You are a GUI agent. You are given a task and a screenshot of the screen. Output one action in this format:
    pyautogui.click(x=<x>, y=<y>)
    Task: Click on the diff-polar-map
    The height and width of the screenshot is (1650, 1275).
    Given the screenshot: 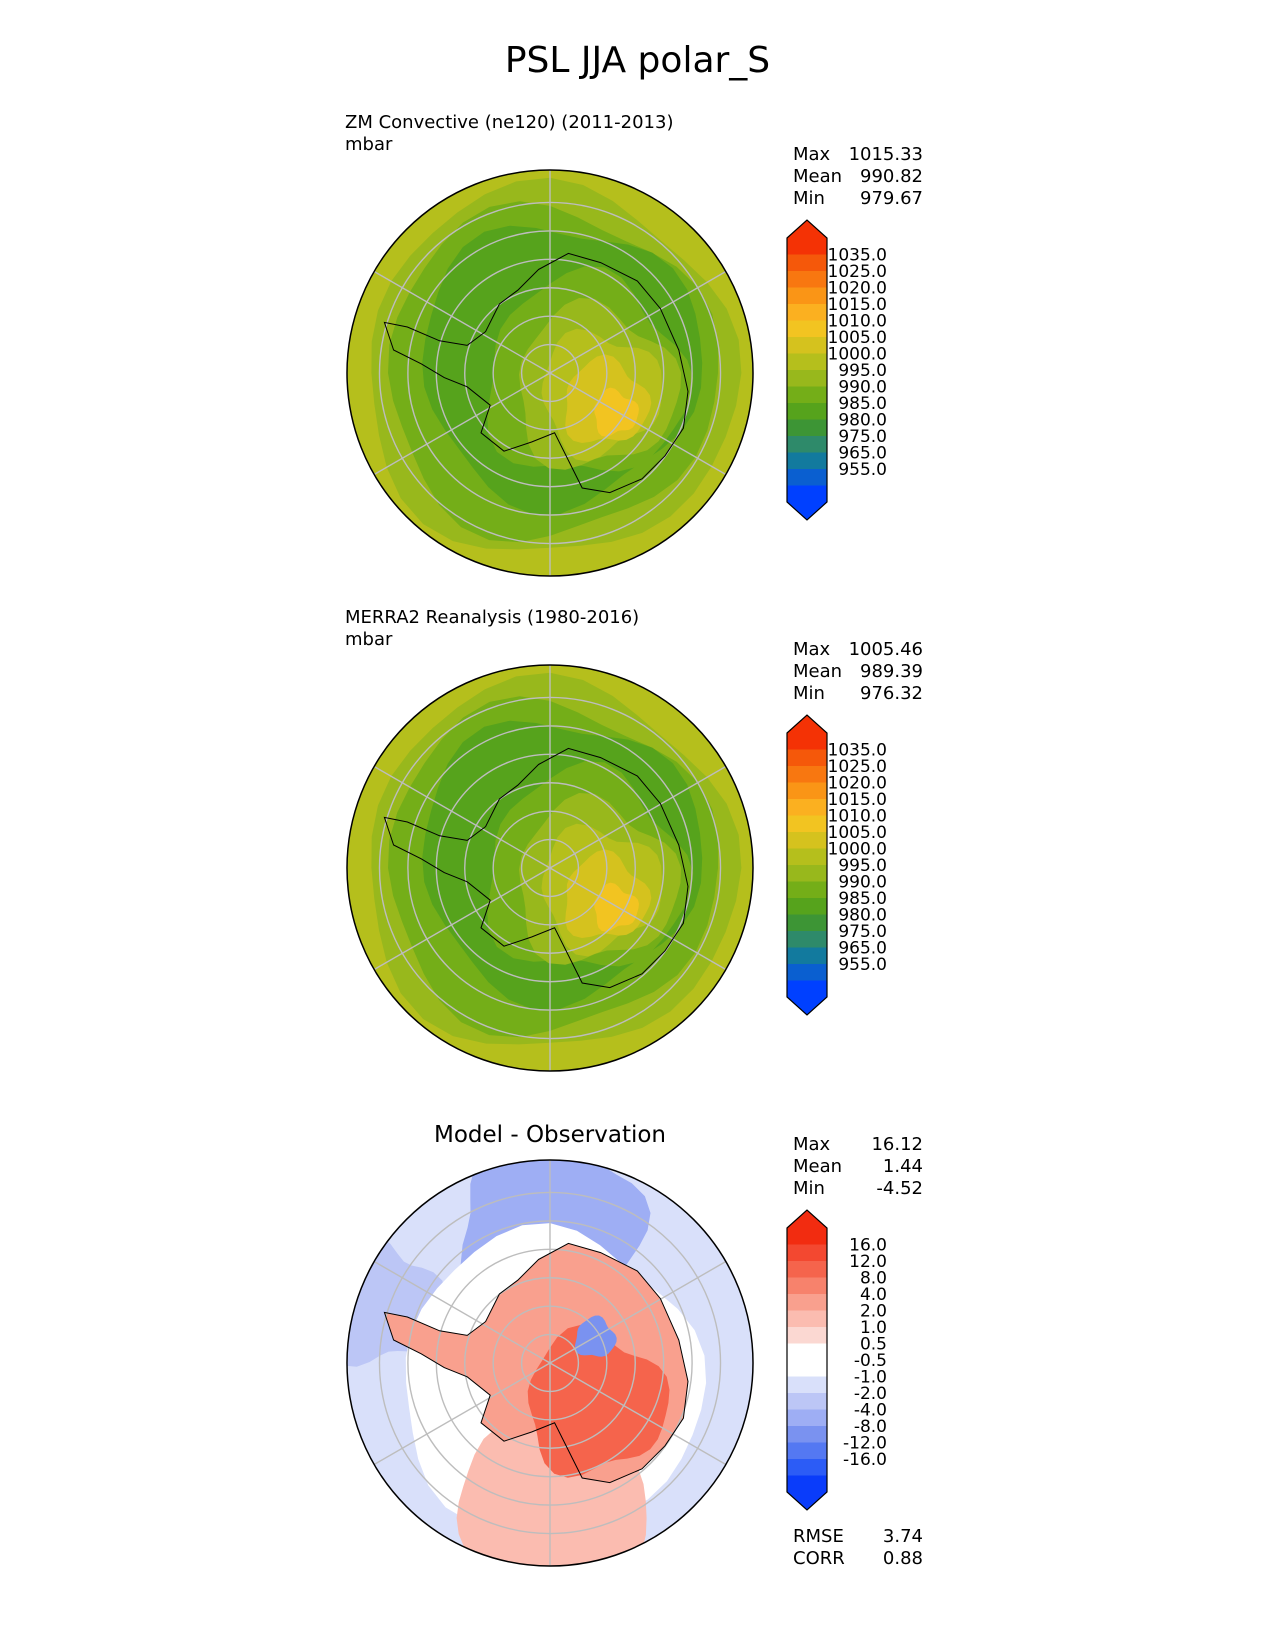 What is the action you would take?
    pyautogui.click(x=550, y=1363)
    